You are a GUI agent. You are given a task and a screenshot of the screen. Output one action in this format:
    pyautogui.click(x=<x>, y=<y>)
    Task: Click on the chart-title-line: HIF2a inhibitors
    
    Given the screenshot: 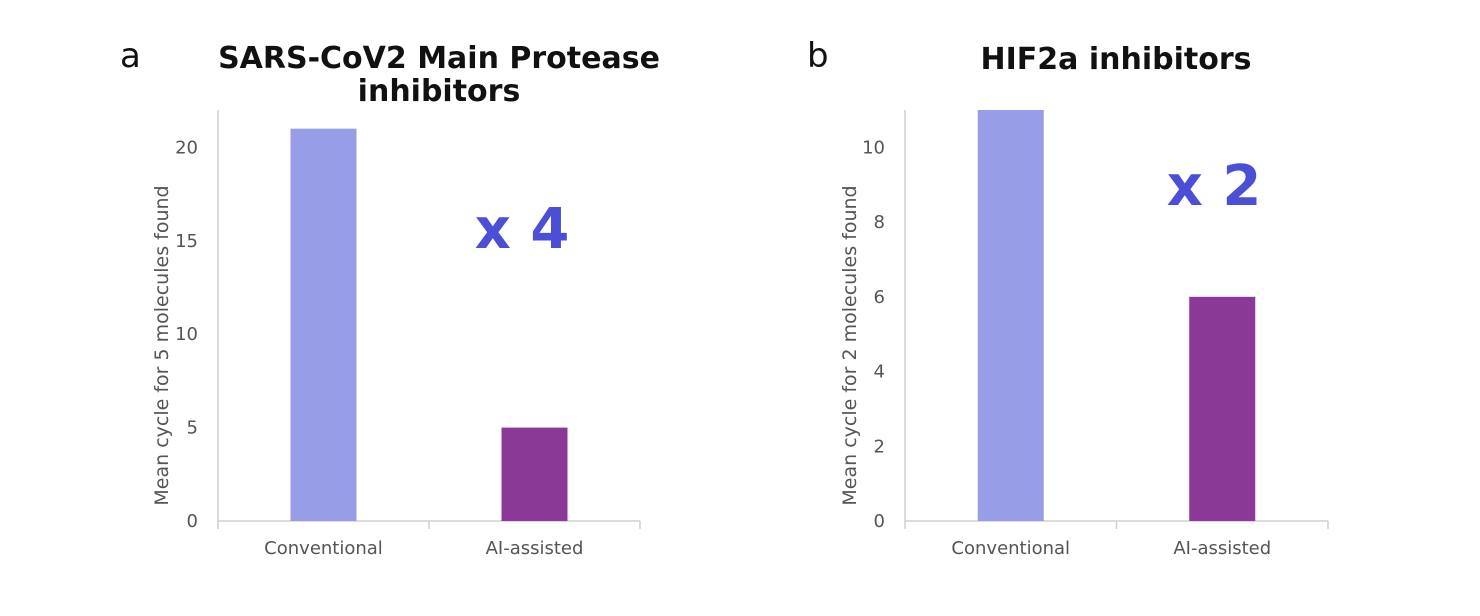 What is the action you would take?
    pyautogui.click(x=1116, y=59)
    